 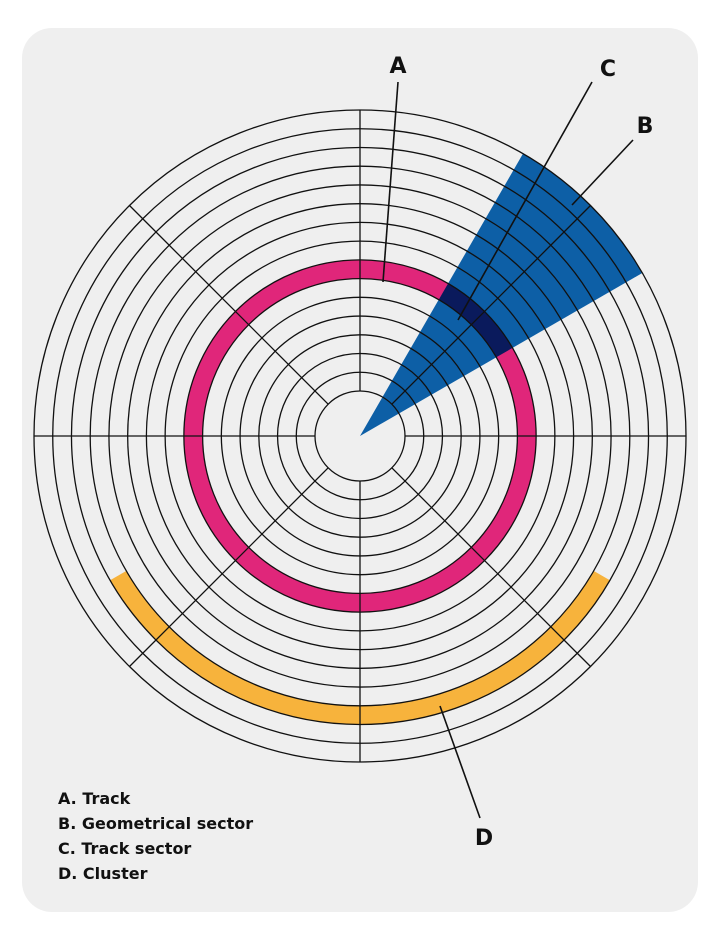 I want to click on leader-line-c, so click(x=525, y=201).